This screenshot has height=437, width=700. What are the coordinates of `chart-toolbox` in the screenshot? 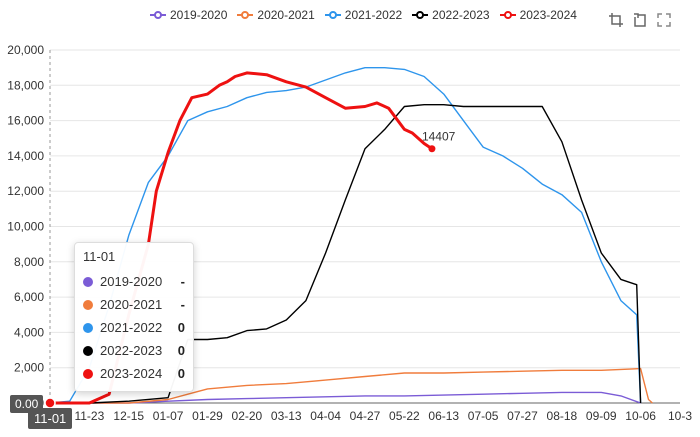 It's located at (640, 20).